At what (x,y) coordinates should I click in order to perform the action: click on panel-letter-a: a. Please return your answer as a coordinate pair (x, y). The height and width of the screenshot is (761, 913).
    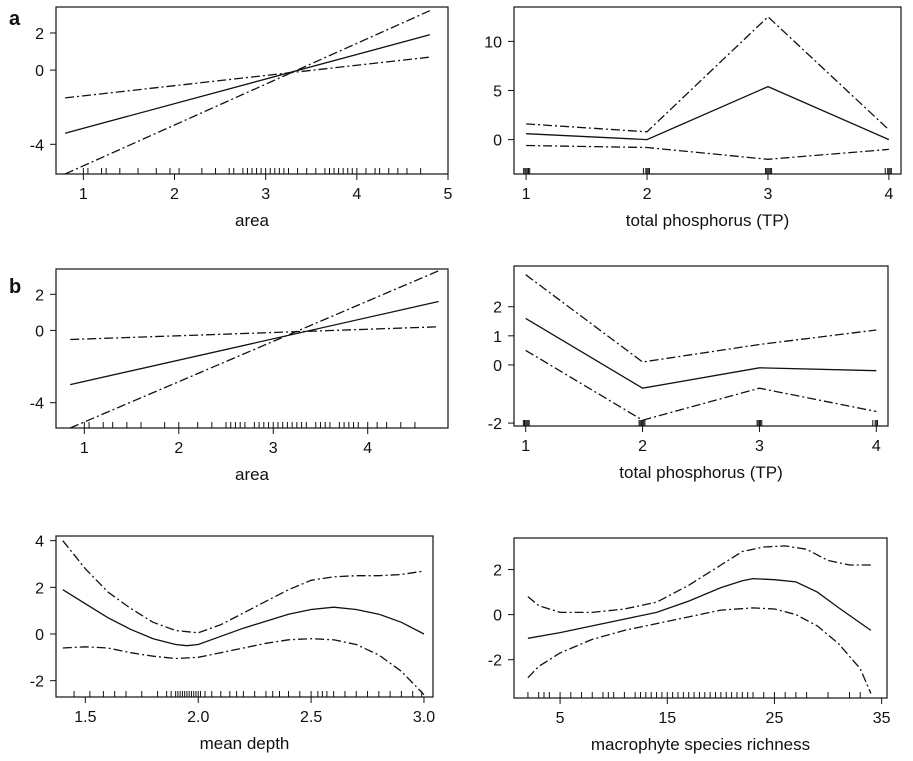
    Looking at the image, I should click on (15, 19).